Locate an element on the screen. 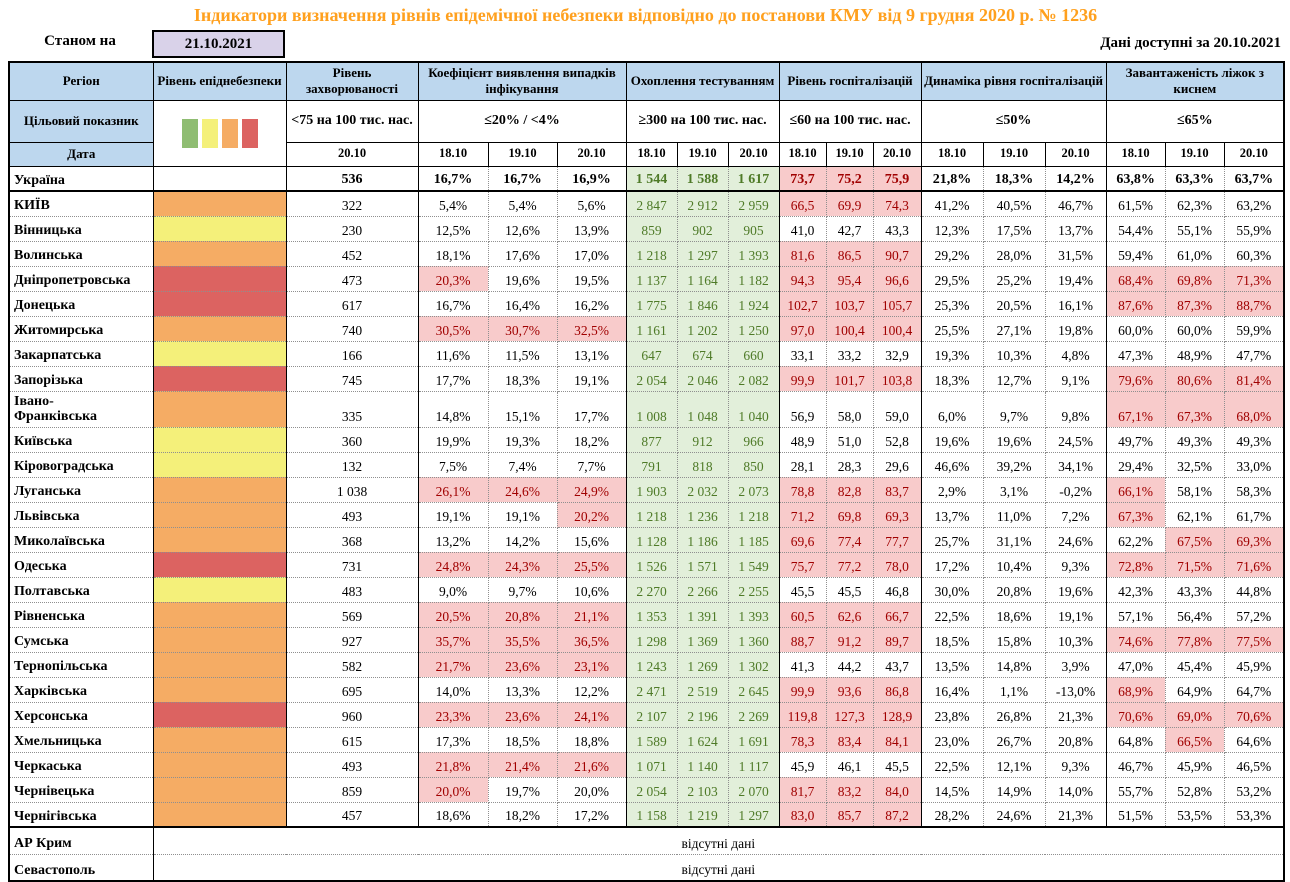 This screenshot has height=882, width=1290. incidence-cell: 368 is located at coordinates (352, 539).